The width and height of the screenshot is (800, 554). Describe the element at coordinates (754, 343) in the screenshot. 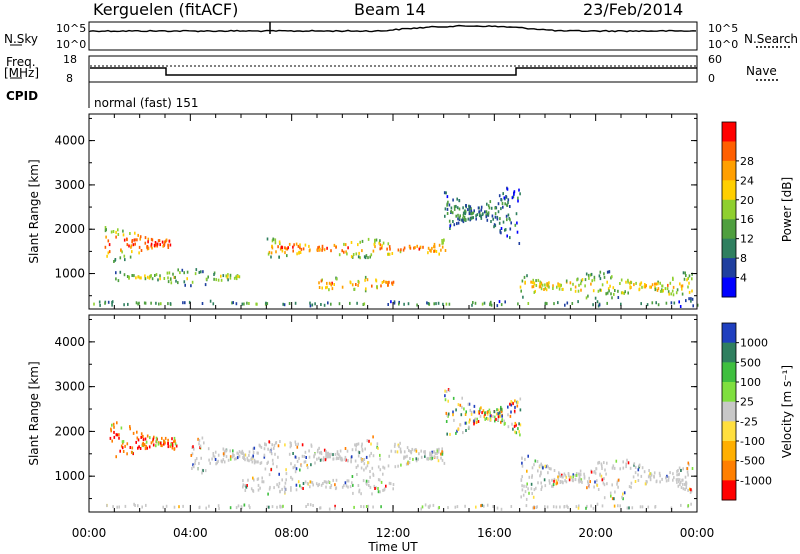

I see `vel-colorbar-tick-label: 1000` at that location.